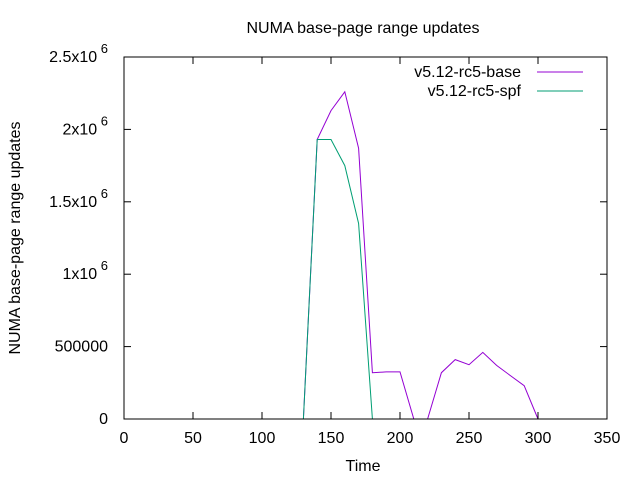 The width and height of the screenshot is (640, 480). What do you see at coordinates (262, 438) in the screenshot?
I see `x-tick-label: 100` at bounding box center [262, 438].